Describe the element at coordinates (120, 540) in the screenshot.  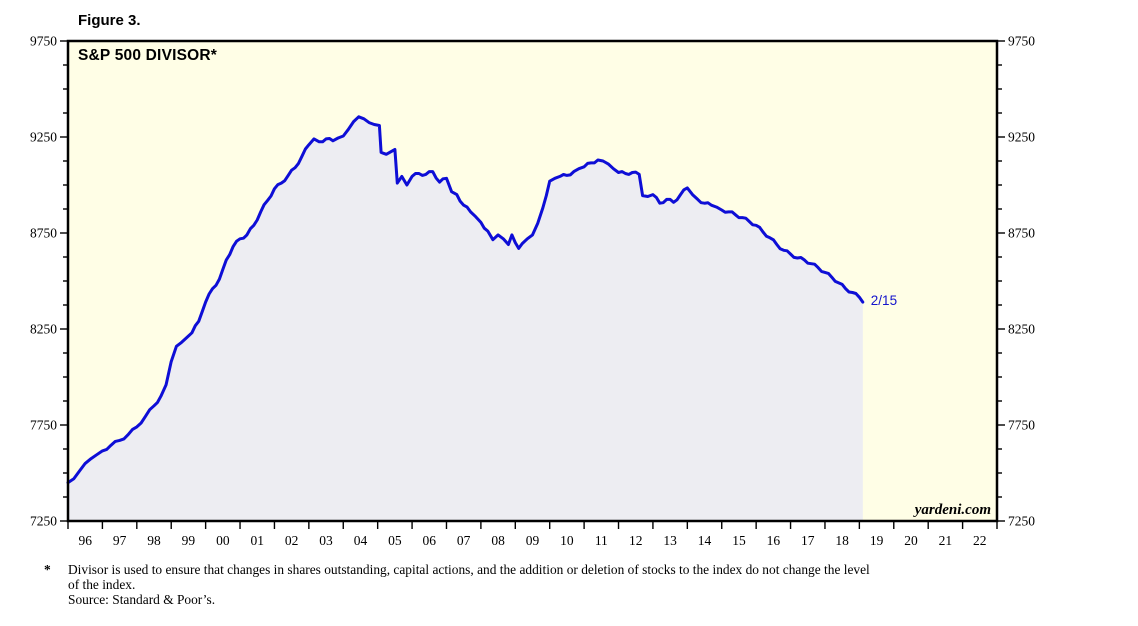
I see `x-axis-tick-label: 97` at that location.